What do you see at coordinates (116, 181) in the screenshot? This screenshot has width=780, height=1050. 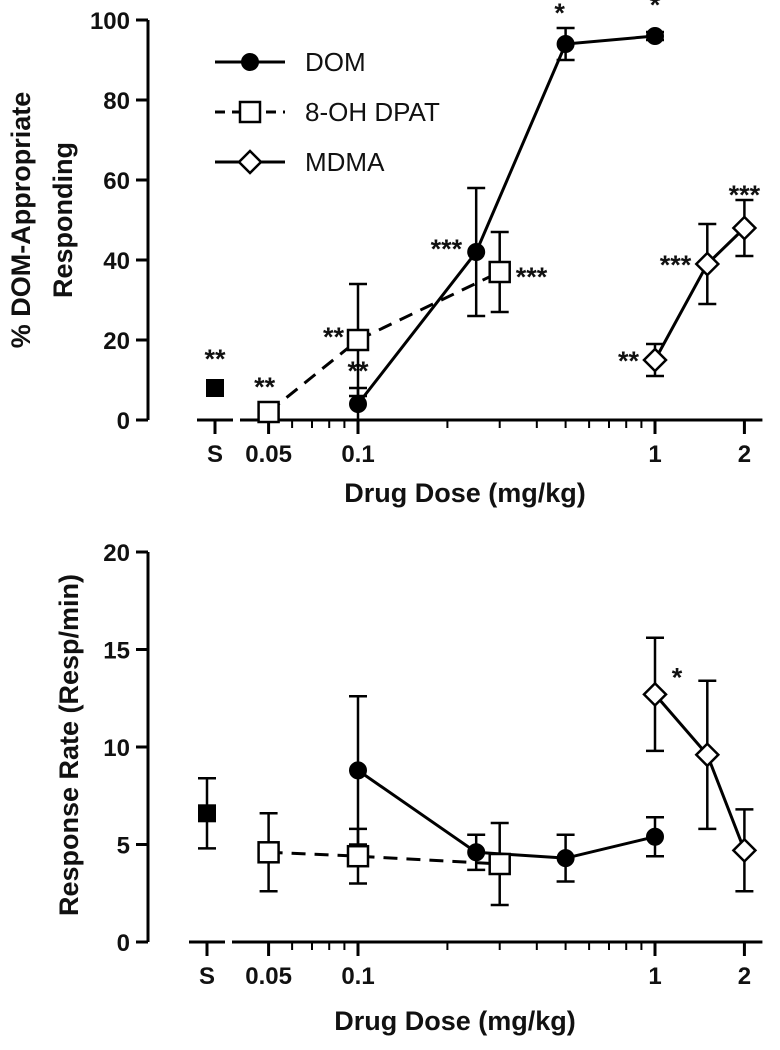 I see `y-tick-label: 60` at bounding box center [116, 181].